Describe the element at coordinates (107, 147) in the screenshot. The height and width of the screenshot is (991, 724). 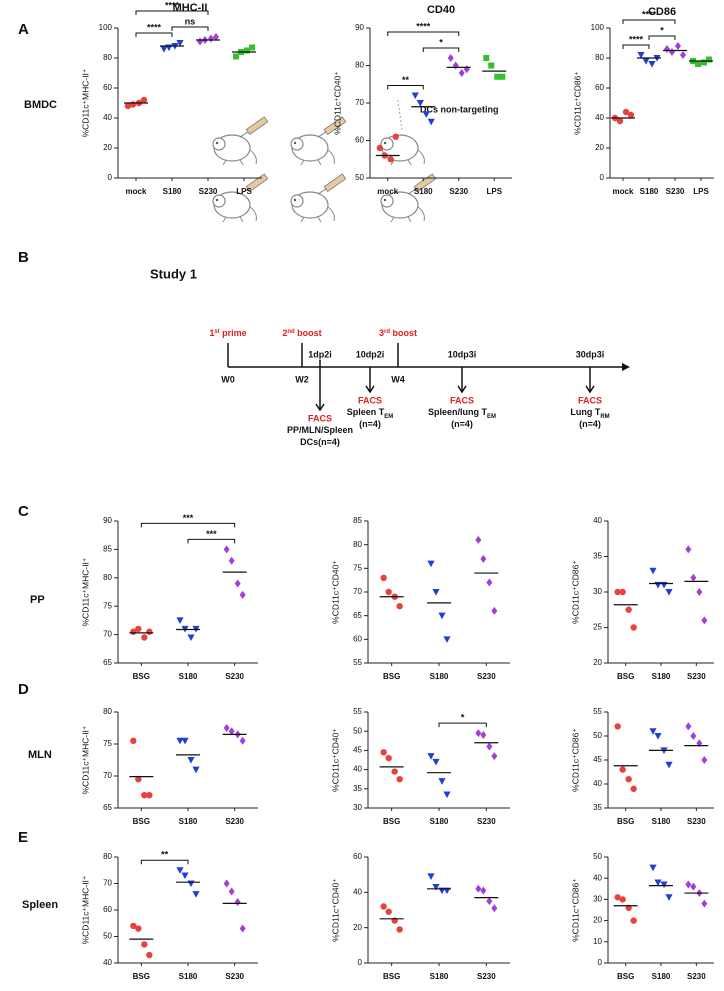
I see `y-tick-label: 20` at that location.